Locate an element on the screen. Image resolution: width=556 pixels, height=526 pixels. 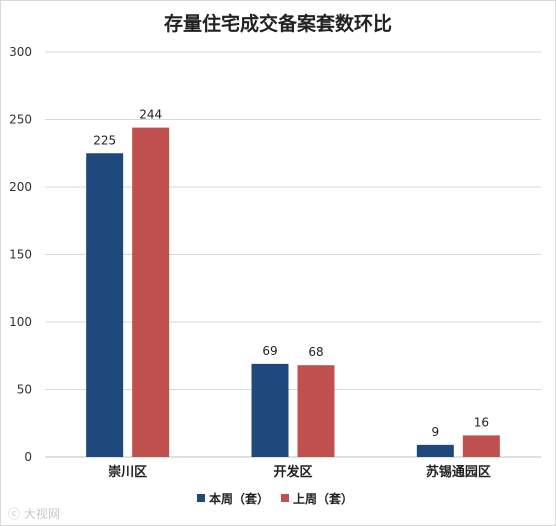
y-tick-label: 200 is located at coordinates (20, 187).